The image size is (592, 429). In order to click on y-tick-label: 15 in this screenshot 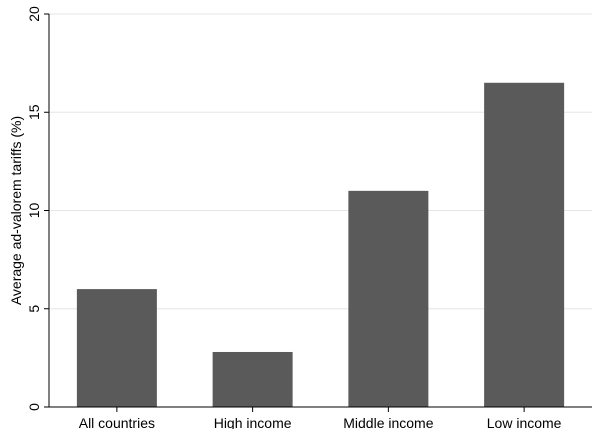, I will do `click(34, 112)`.